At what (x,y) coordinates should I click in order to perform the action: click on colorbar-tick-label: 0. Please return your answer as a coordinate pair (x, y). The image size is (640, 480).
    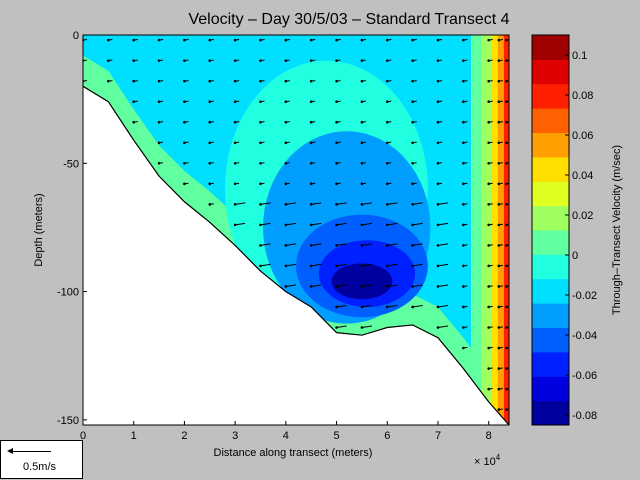
    Looking at the image, I should click on (575, 256).